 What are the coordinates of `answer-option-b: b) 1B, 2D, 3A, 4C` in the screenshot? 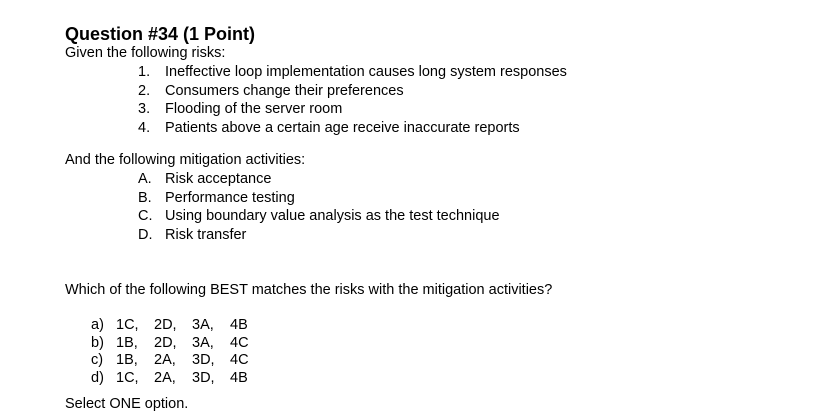 It's located at (170, 344).